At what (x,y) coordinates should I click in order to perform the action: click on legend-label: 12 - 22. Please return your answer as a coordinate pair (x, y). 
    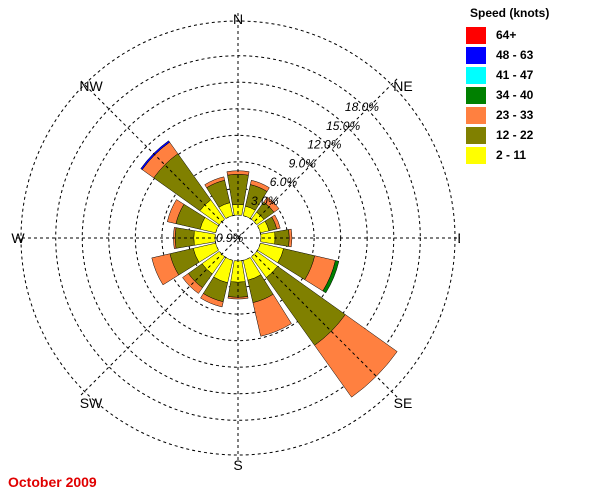
    Looking at the image, I should click on (515, 135).